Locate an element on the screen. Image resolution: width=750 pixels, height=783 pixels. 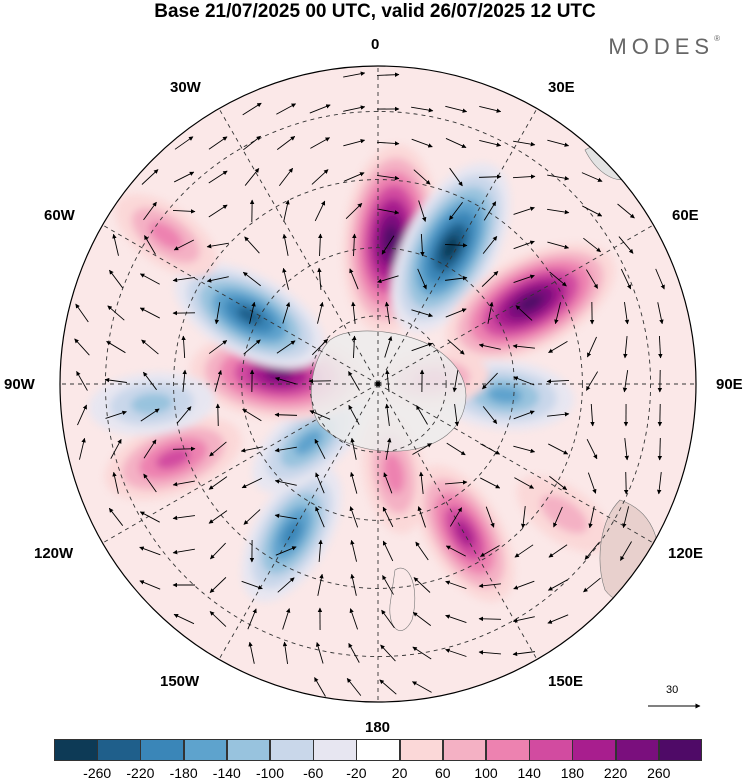
lon-label-0: 0 is located at coordinates (375, 44).